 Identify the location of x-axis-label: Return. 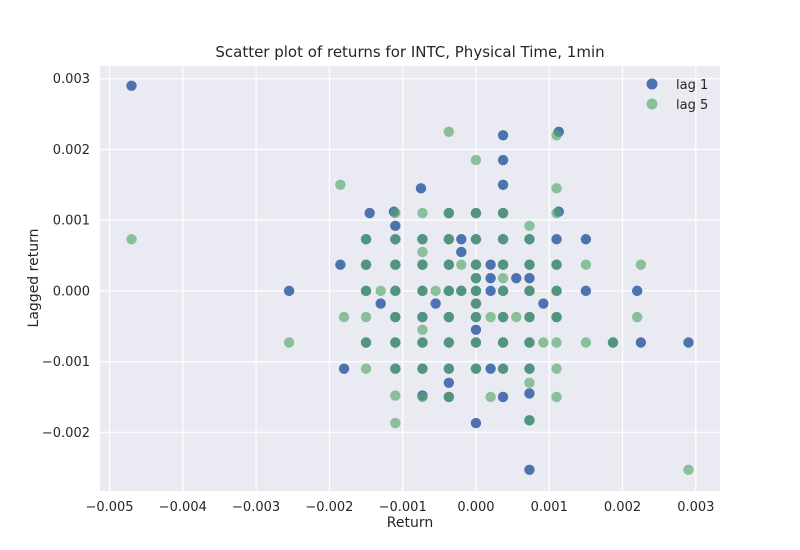
(410, 523).